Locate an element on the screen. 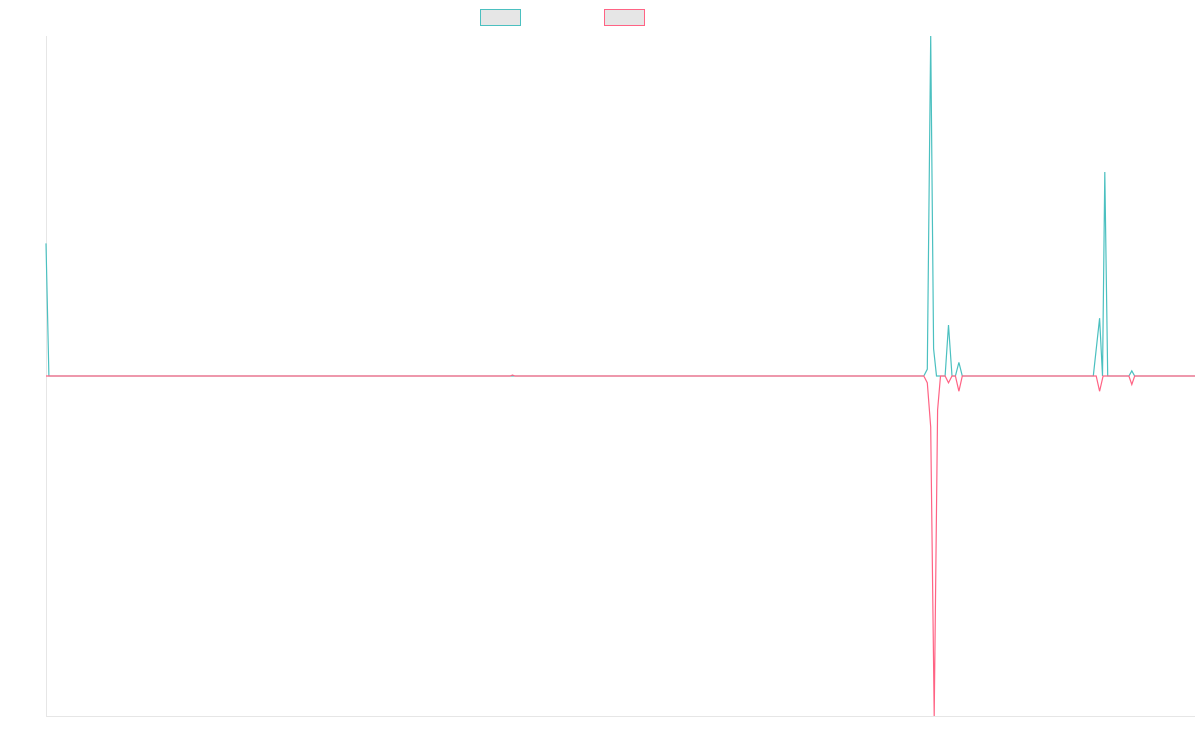  legend-swatch-b is located at coordinates (624, 17).